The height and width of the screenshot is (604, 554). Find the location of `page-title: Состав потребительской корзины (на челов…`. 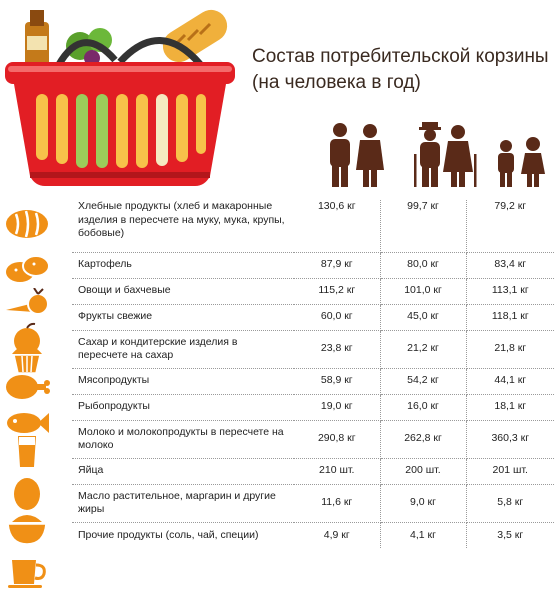

page-title: Состав потребительской корзины (на челов… is located at coordinates (400, 69).